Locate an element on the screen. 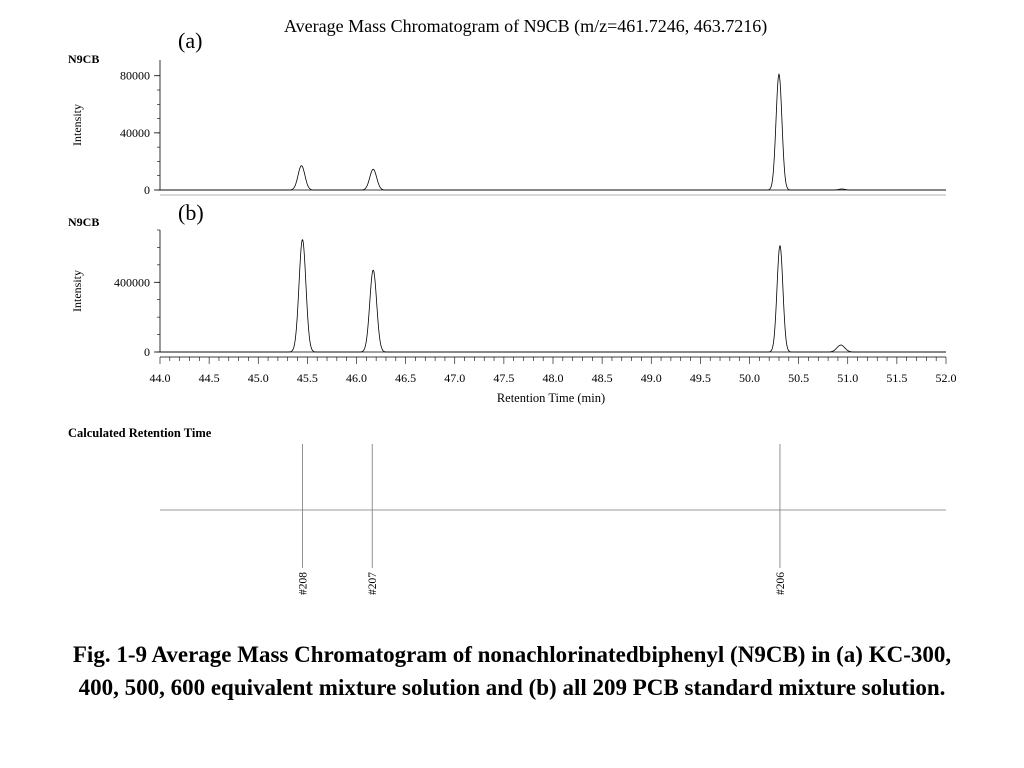  calculated-rt-label: #206 is located at coordinates (781, 583).